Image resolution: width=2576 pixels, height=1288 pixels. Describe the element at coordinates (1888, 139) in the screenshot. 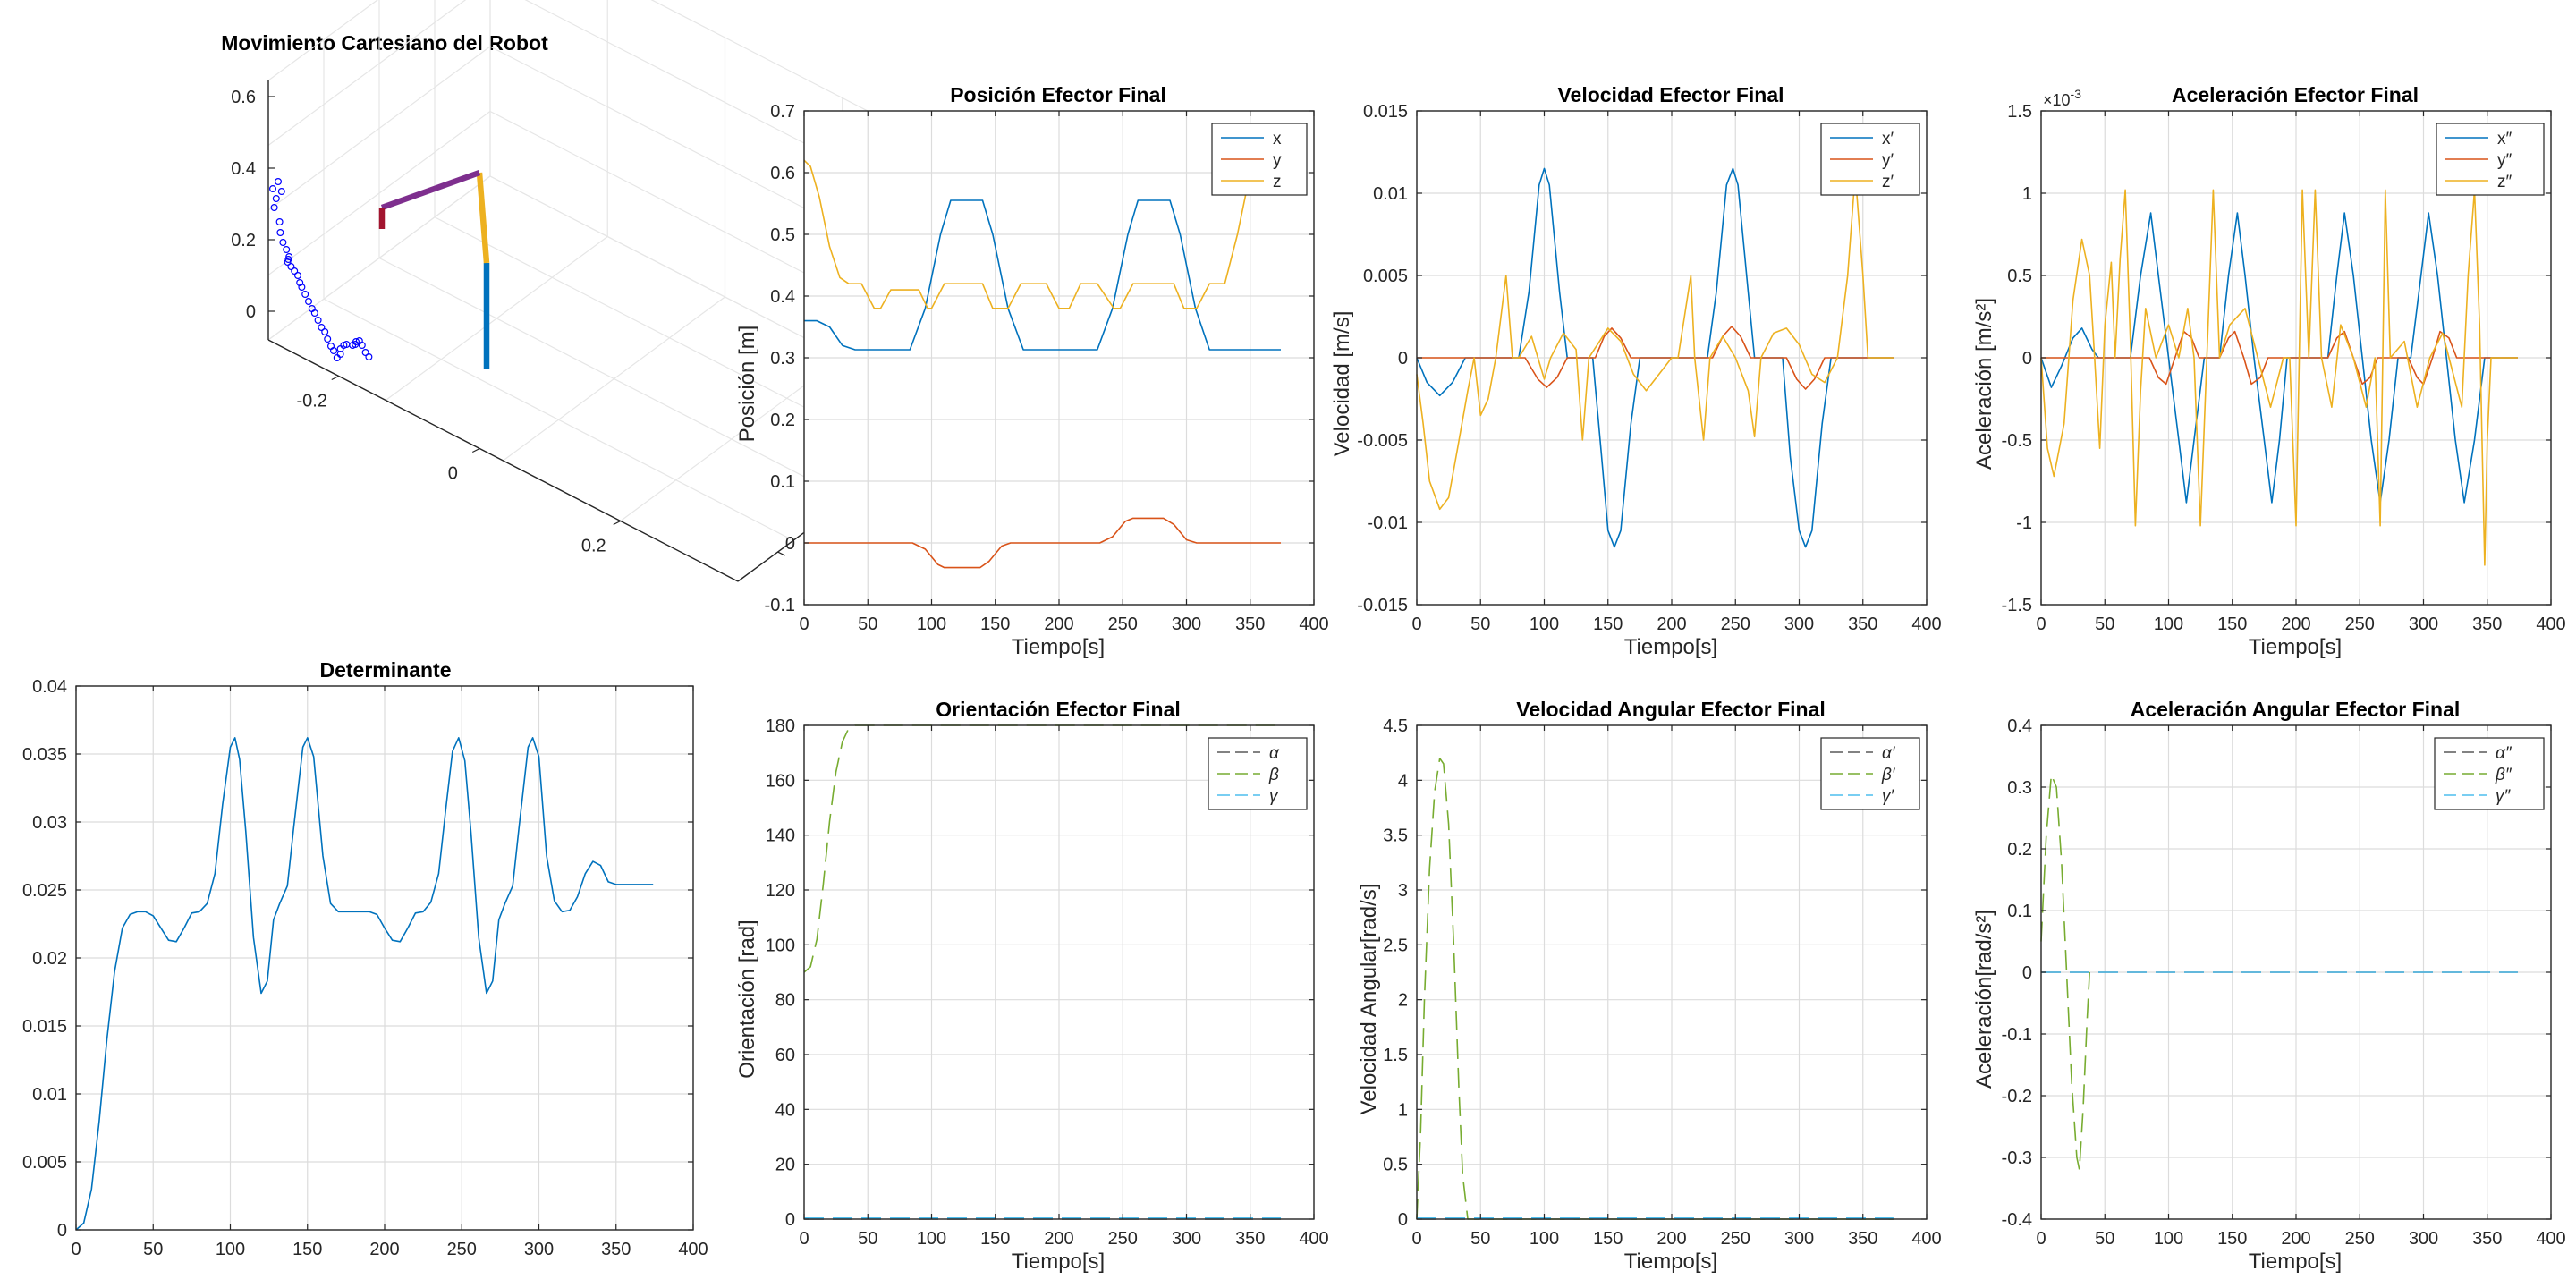

I see `legend-label: x′` at that location.